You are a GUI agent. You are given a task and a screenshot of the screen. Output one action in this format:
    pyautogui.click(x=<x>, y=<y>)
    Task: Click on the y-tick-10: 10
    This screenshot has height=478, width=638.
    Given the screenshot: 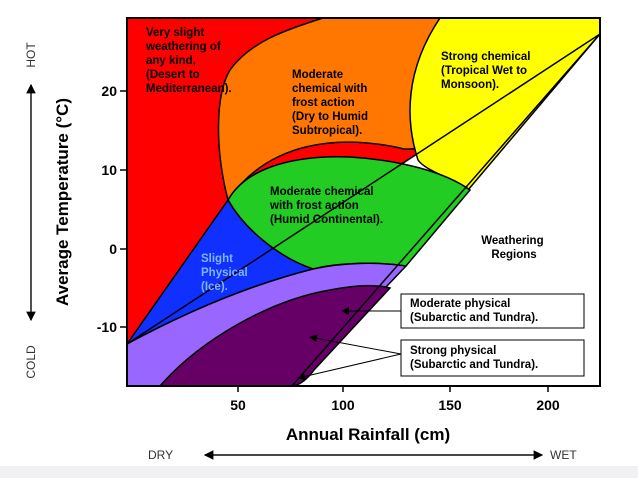 What is the action you would take?
    pyautogui.click(x=109, y=170)
    